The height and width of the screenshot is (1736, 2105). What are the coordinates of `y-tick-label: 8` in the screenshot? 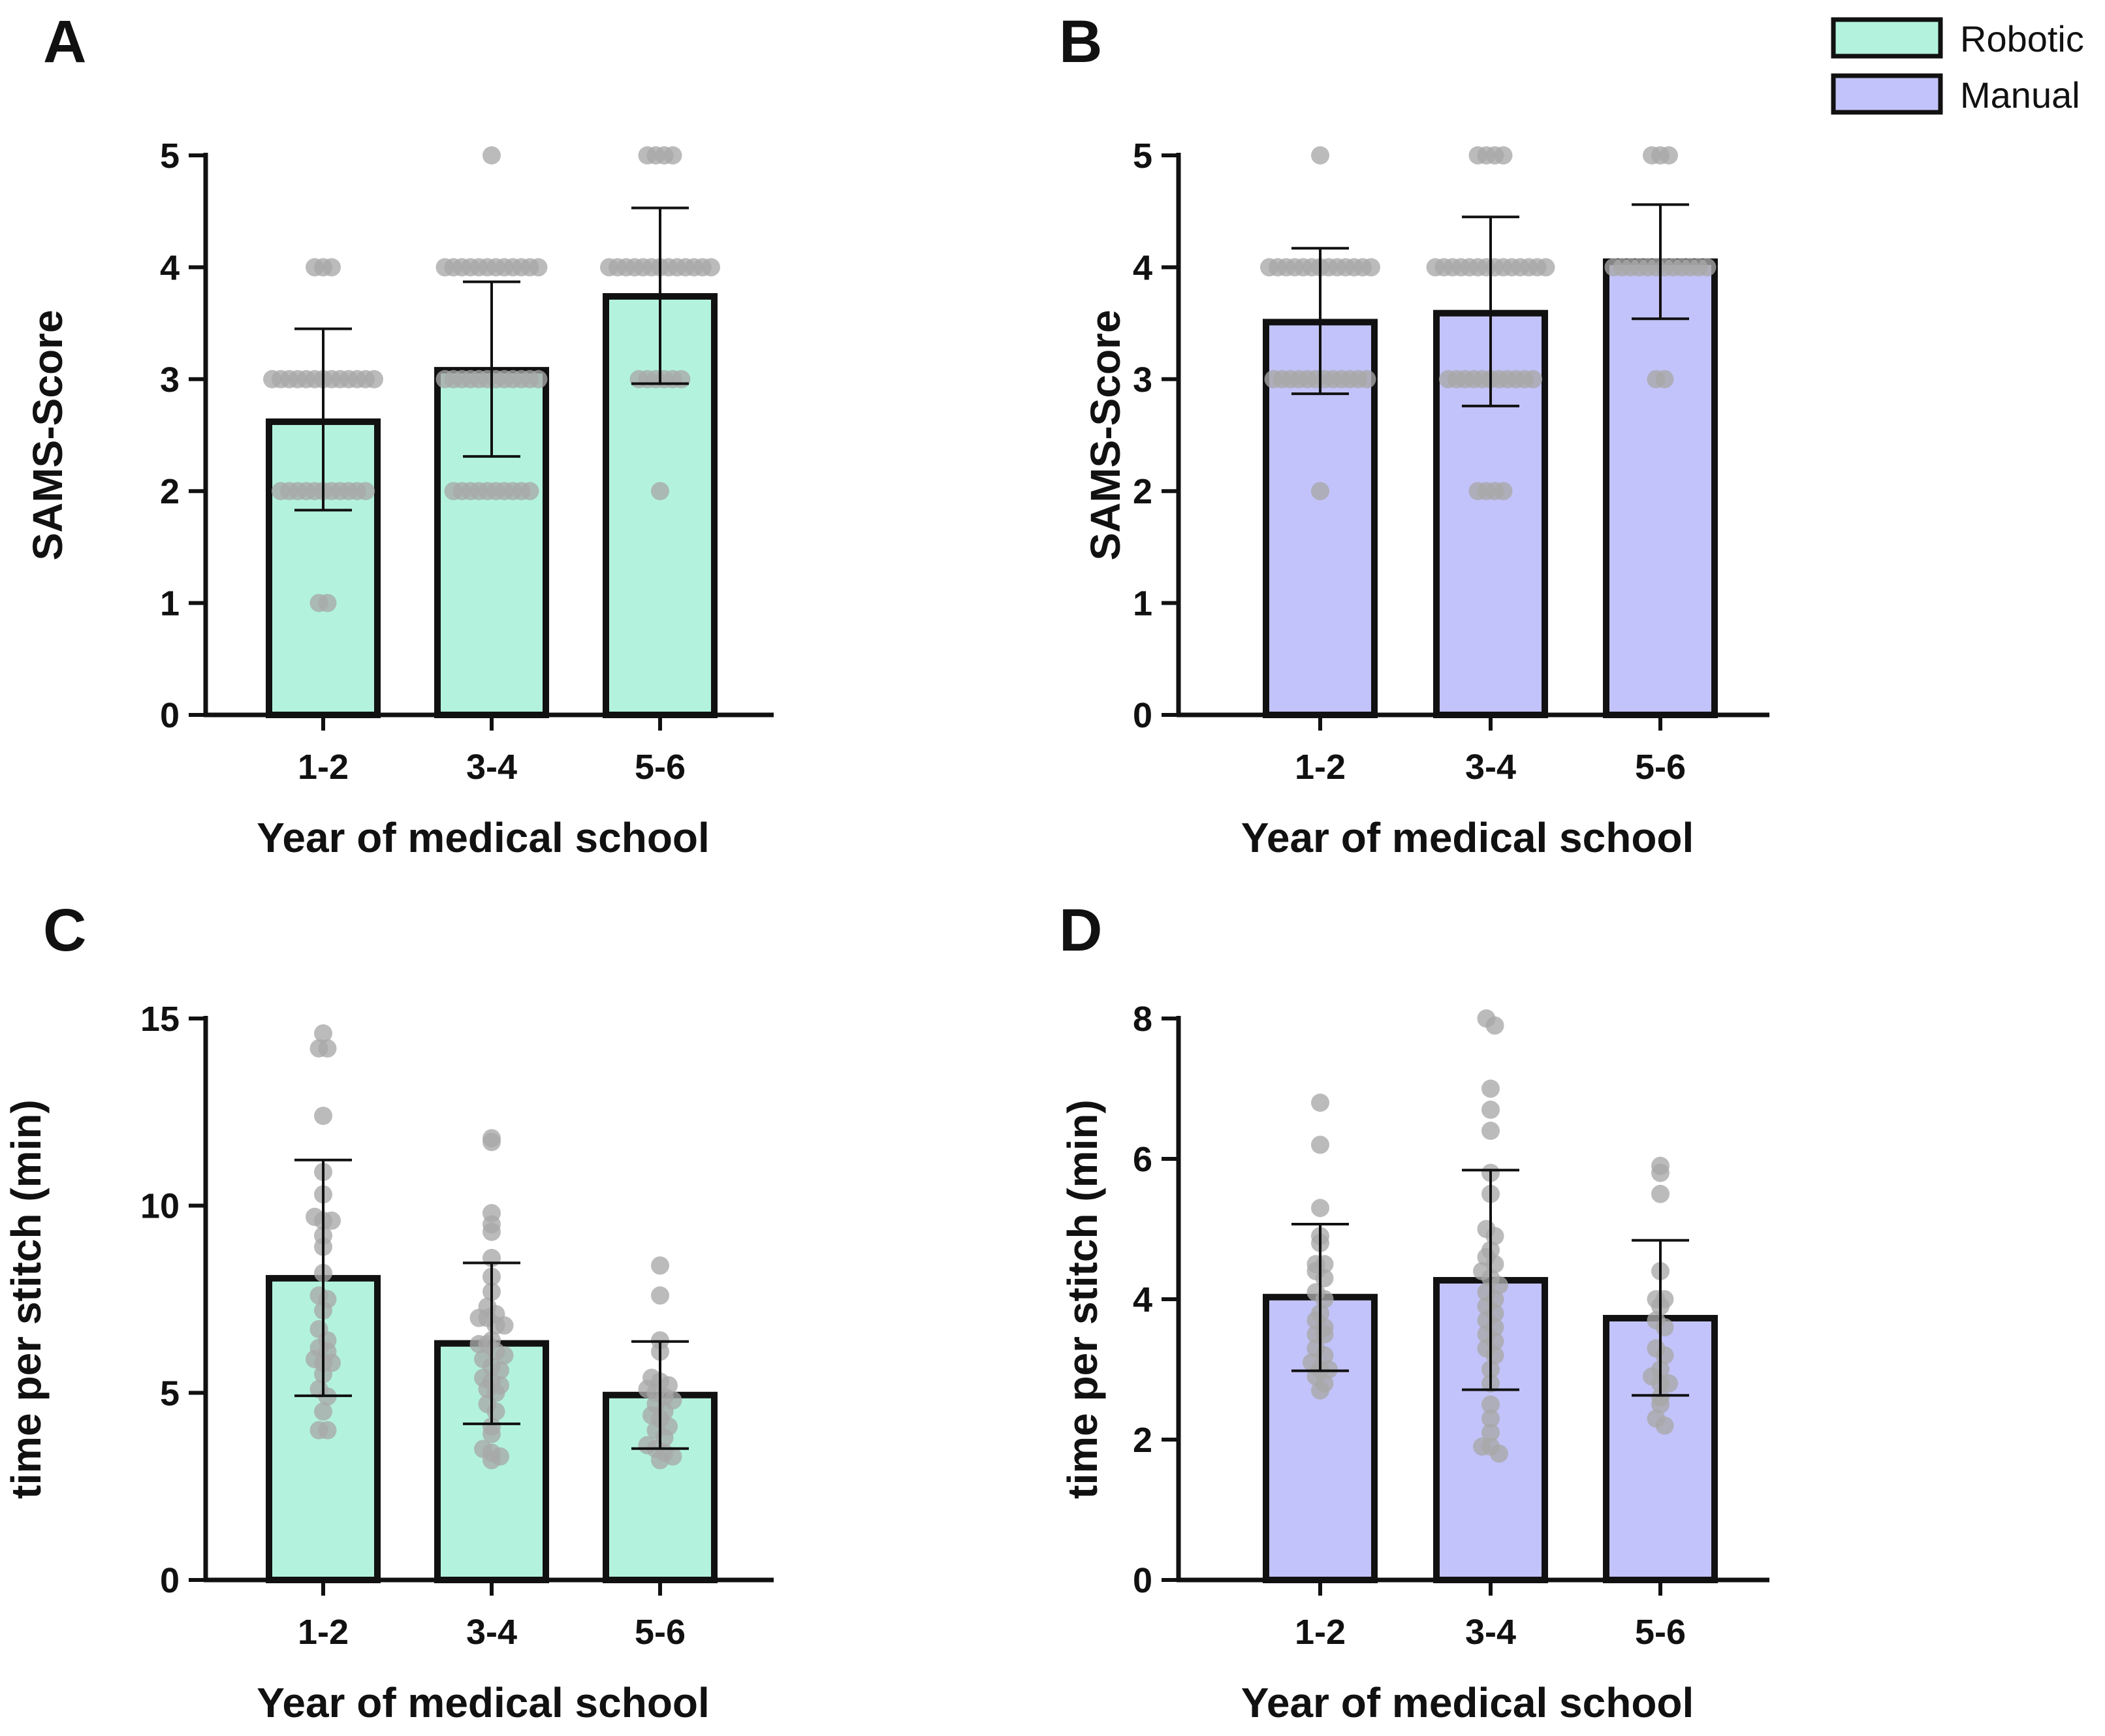 It's located at (1142, 1019).